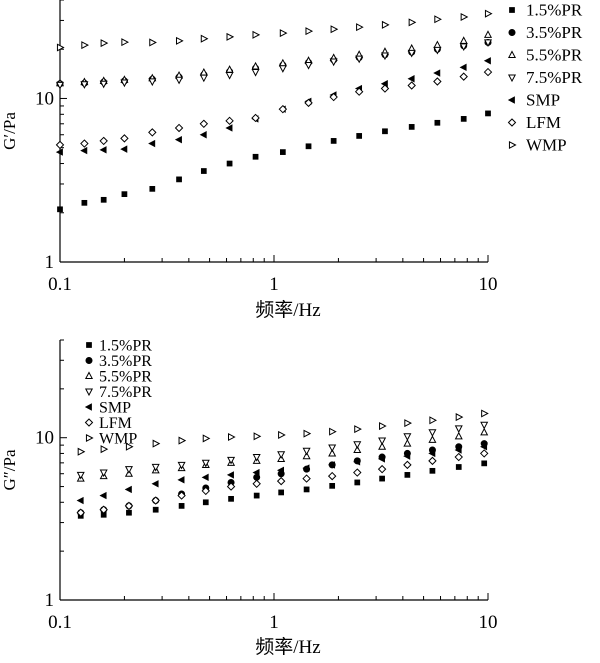 The image size is (600, 663). I want to click on legend-label: 3.5%PR, so click(125, 361).